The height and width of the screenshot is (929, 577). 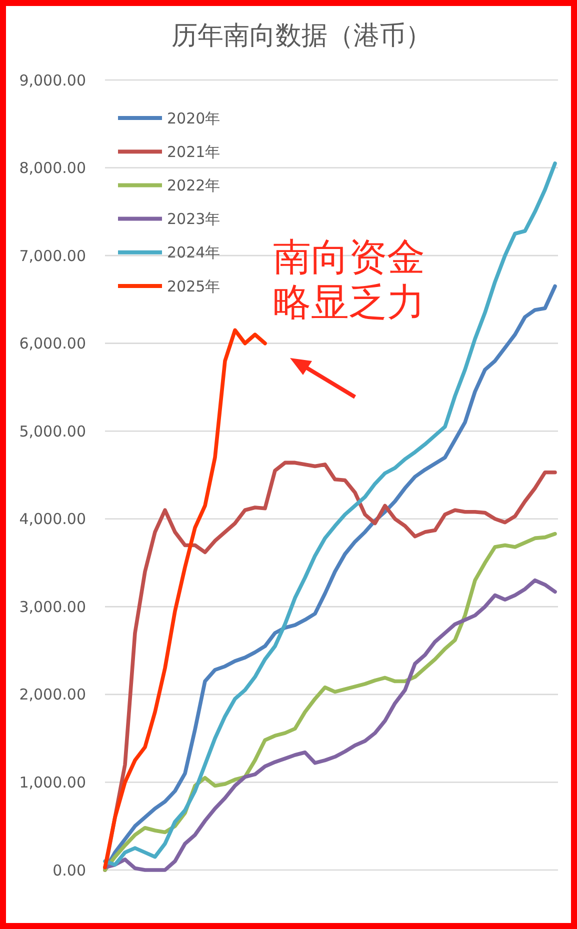 I want to click on y-tick-label: 6,000.00, so click(x=52, y=343).